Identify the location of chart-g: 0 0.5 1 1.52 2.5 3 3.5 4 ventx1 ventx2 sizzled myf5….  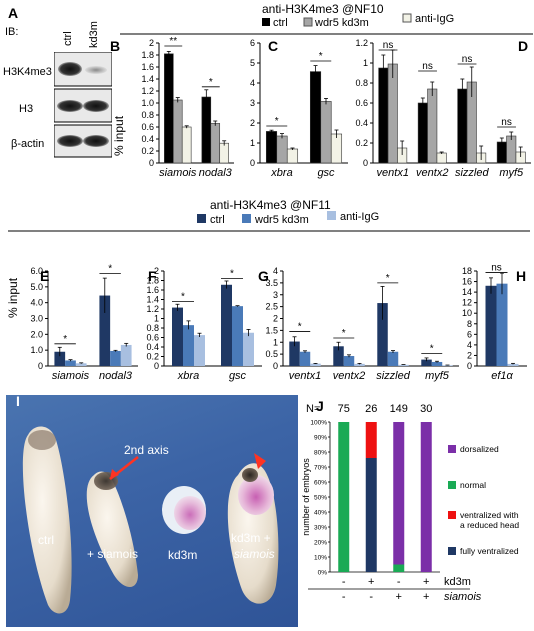
(362, 324).